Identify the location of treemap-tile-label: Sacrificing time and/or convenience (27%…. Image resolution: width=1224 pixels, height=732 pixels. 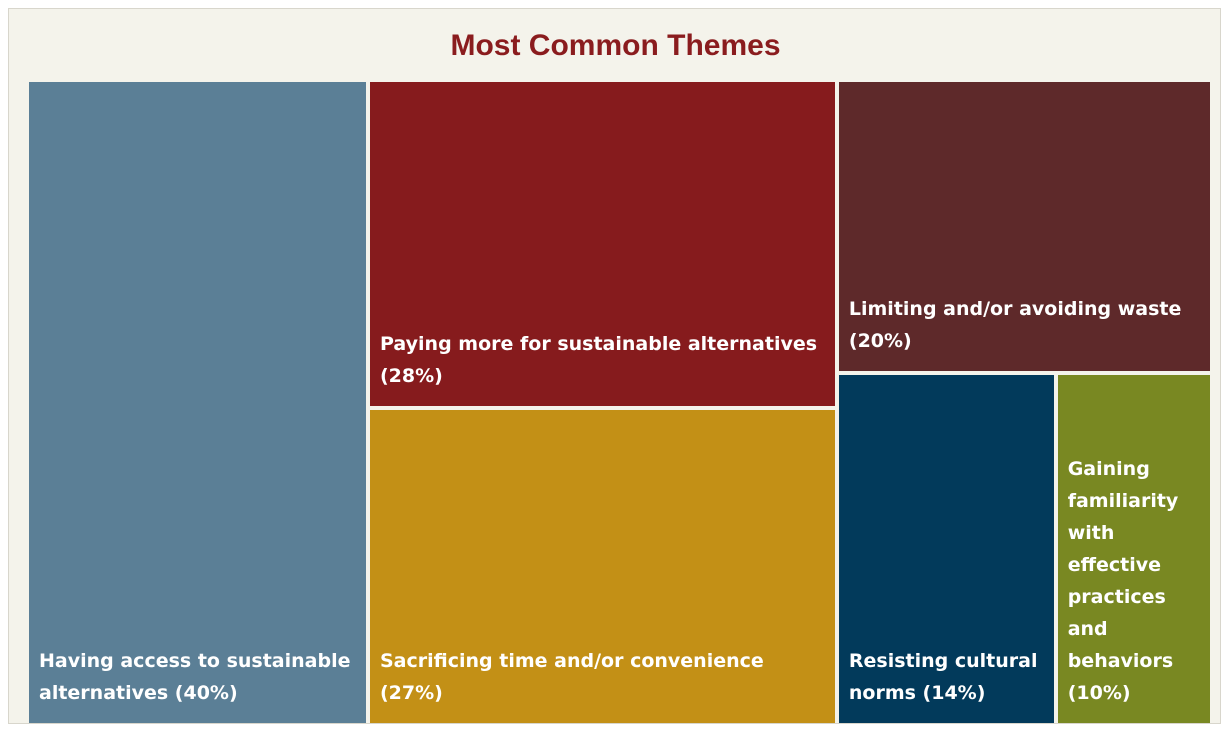
(572, 676).